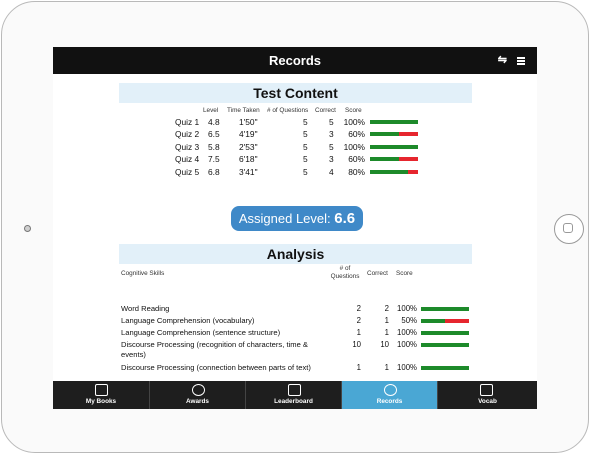 This screenshot has width=592, height=456. Describe the element at coordinates (295, 93) in the screenshot. I see `test-content-title: Test Content` at that location.